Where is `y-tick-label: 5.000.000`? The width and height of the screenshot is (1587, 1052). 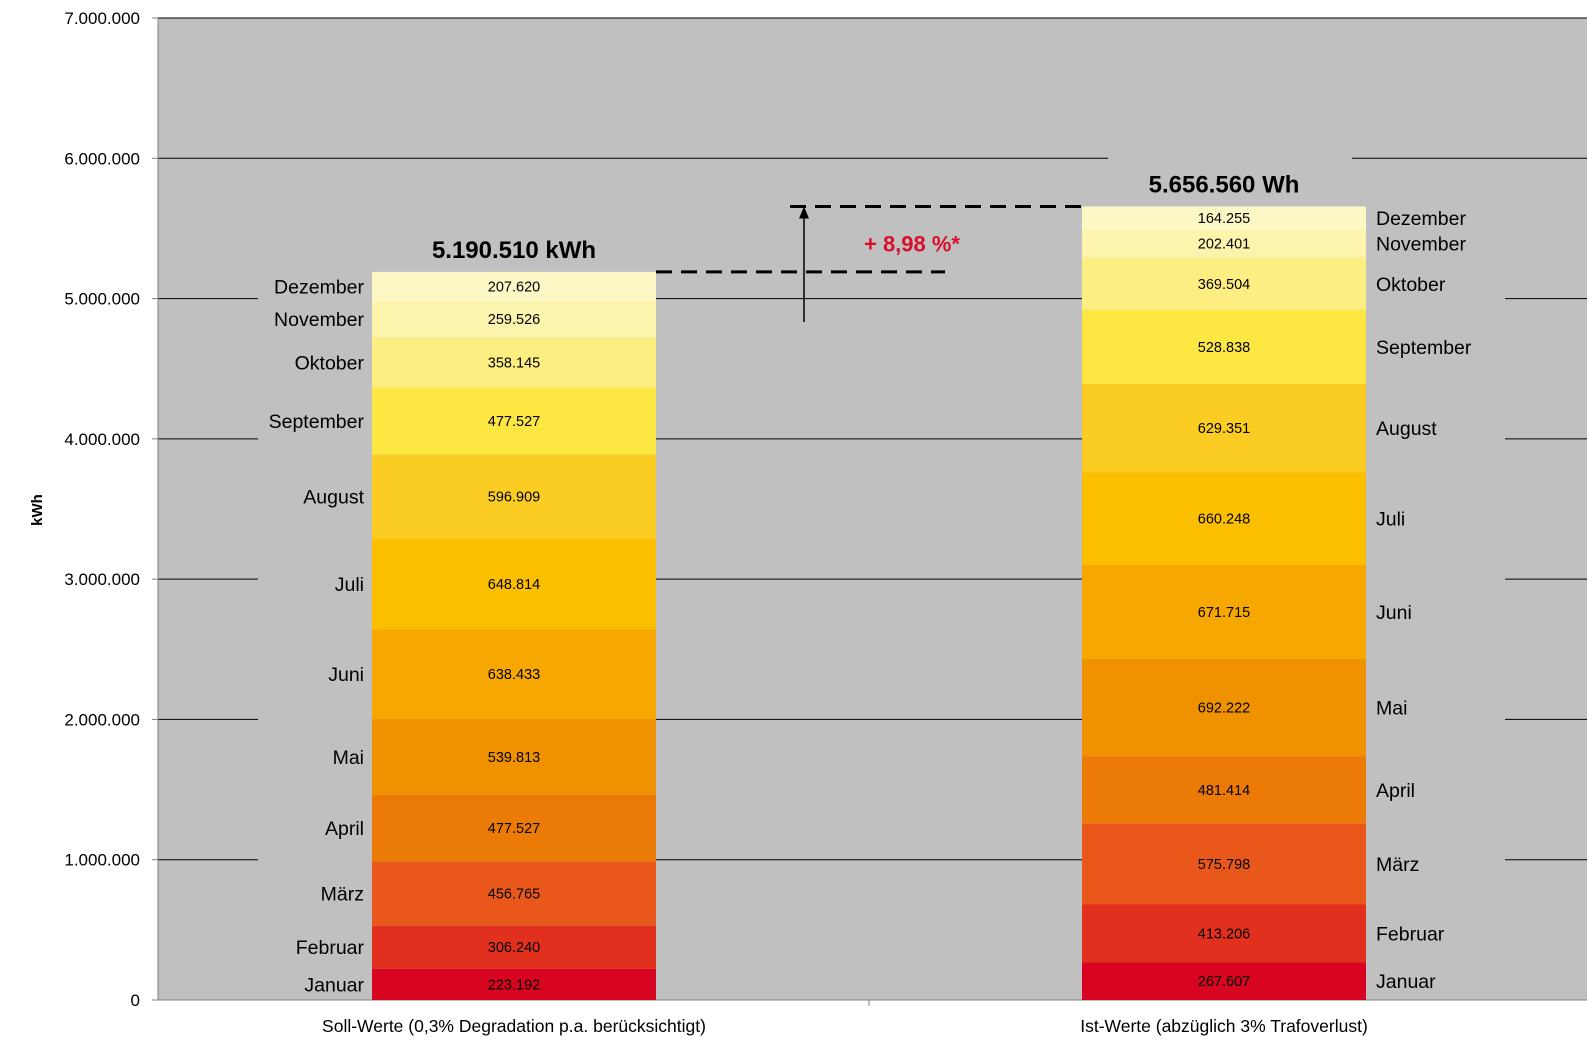 y-tick-label: 5.000.000 is located at coordinates (102, 299).